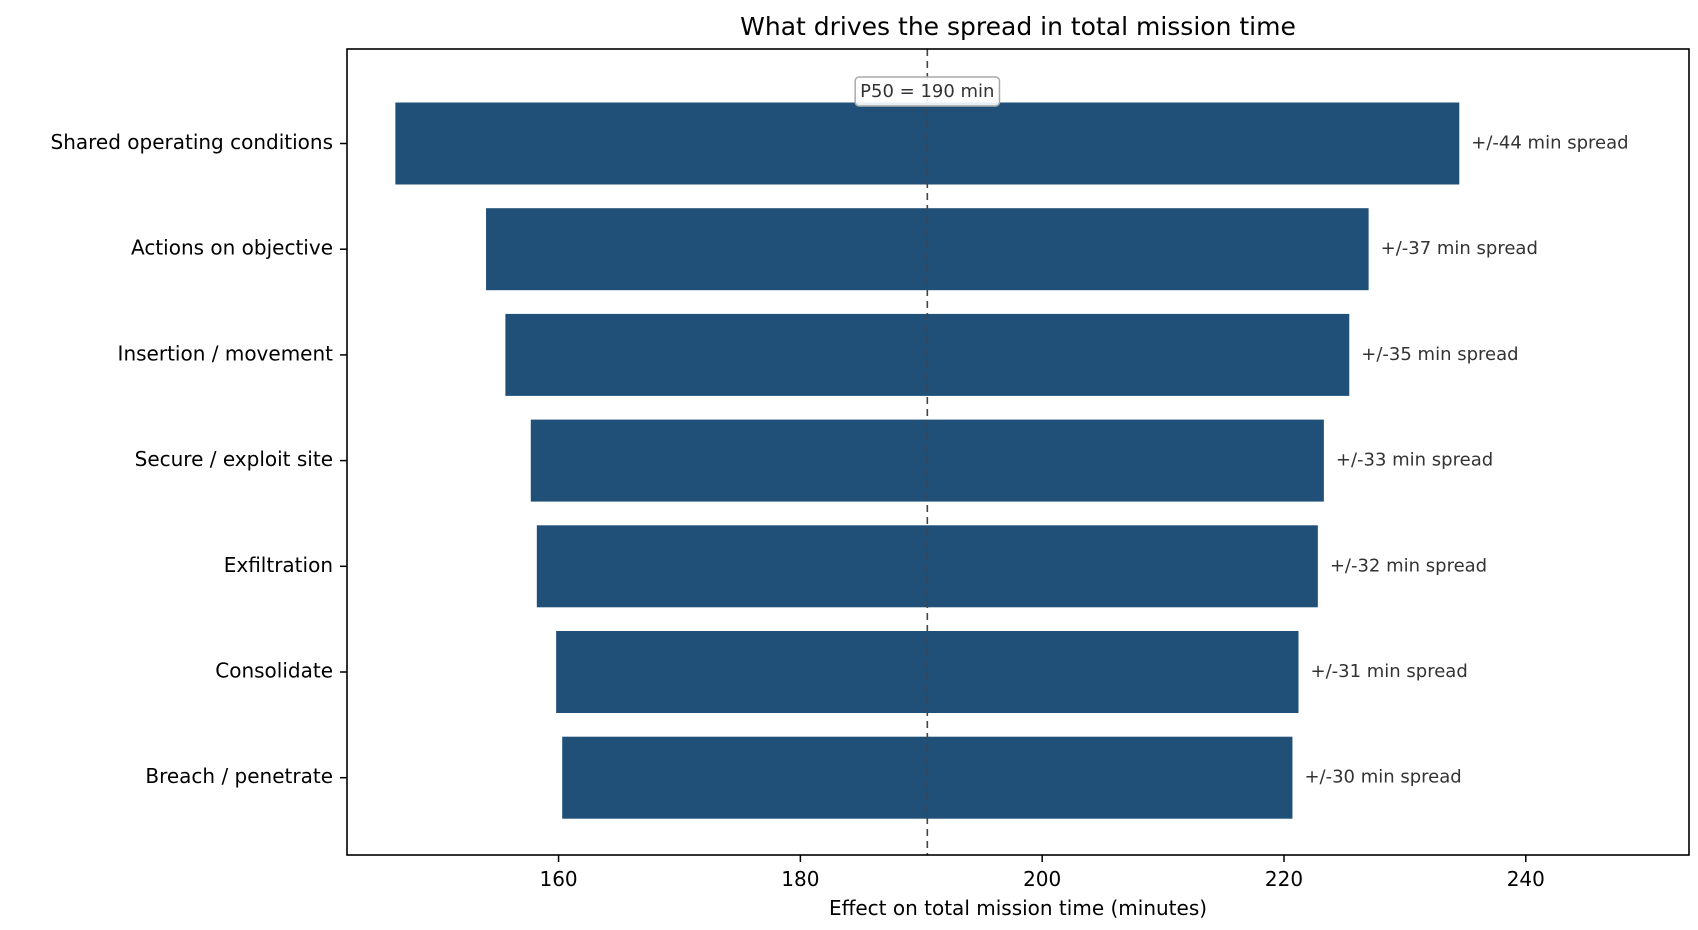 This screenshot has height=930, width=1698. Describe the element at coordinates (800, 879) in the screenshot. I see `x-tick-label: 180` at that location.